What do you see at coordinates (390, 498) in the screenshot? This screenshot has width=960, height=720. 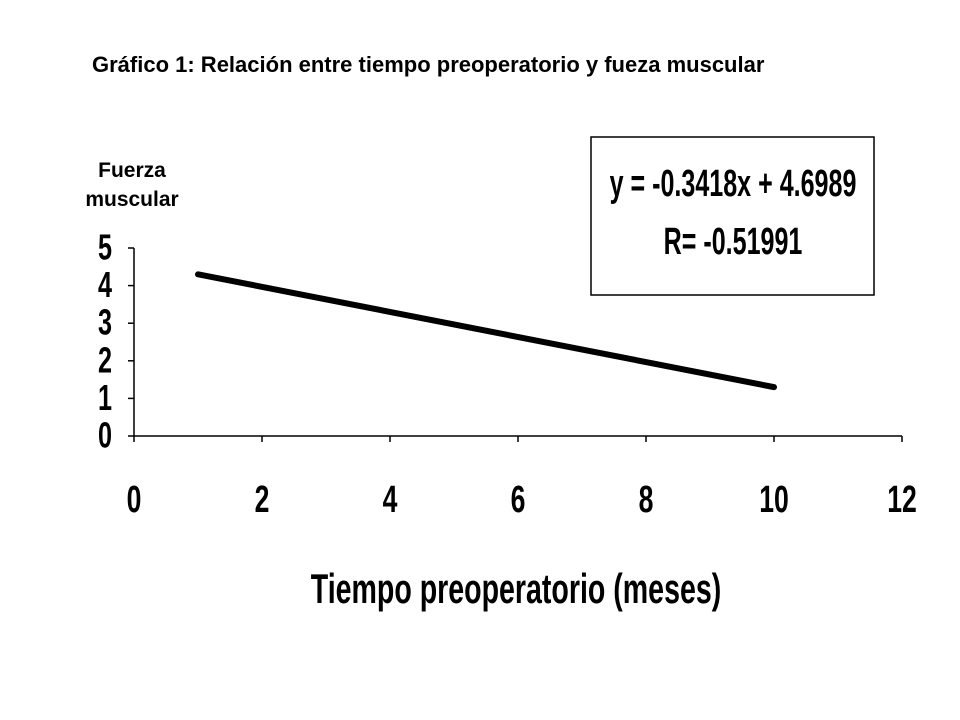 I see `x-tick-label: 4` at bounding box center [390, 498].